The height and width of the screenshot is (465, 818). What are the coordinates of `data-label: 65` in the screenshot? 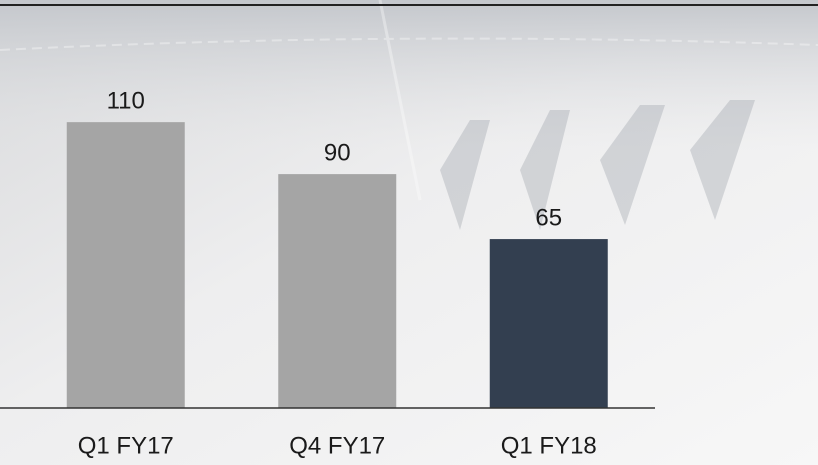 It's located at (548, 217).